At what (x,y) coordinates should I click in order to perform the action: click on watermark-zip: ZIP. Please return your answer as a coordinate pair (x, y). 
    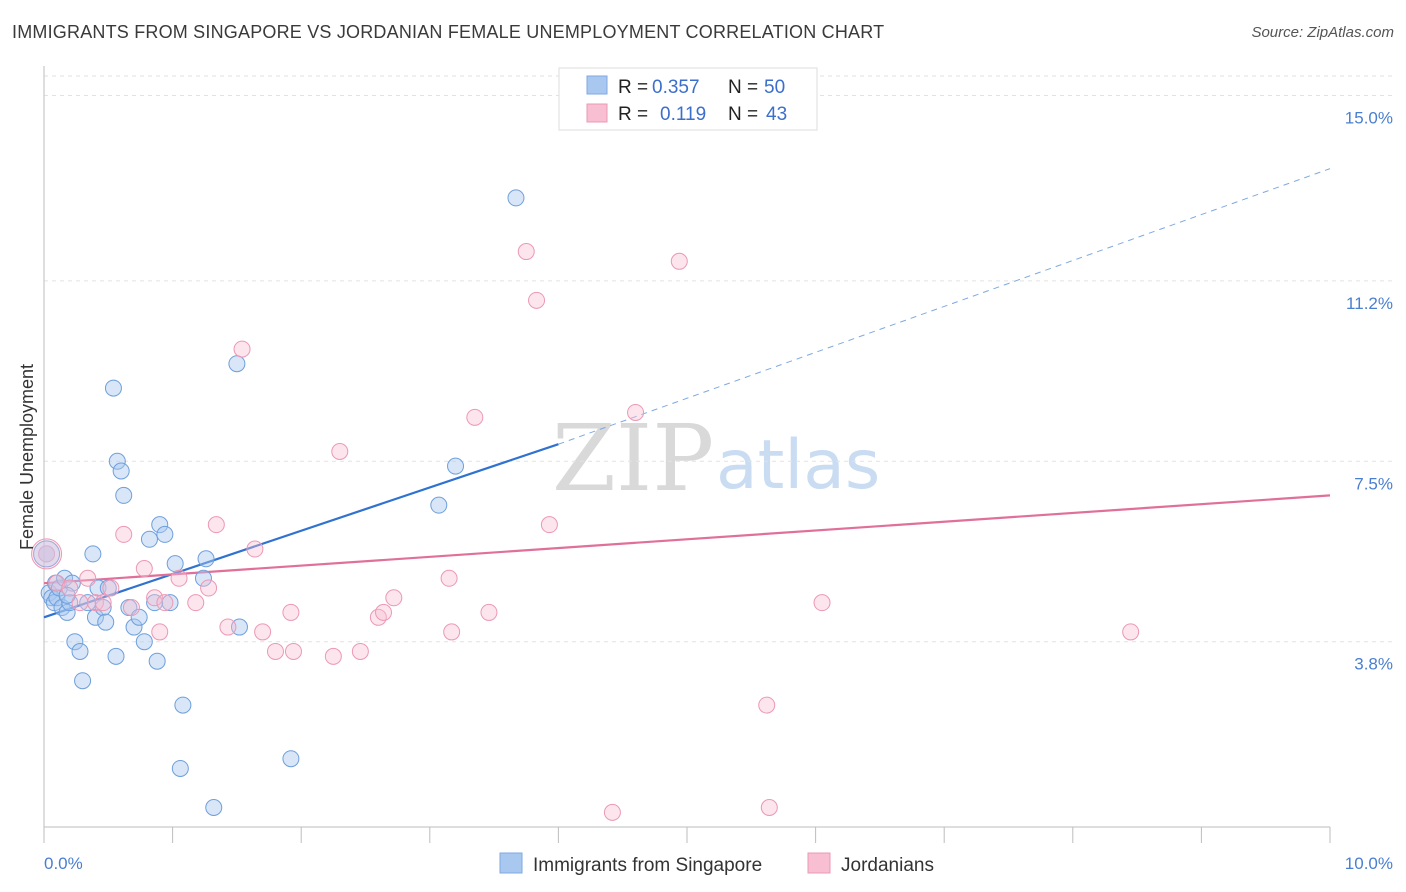
    Looking at the image, I should click on (633, 458).